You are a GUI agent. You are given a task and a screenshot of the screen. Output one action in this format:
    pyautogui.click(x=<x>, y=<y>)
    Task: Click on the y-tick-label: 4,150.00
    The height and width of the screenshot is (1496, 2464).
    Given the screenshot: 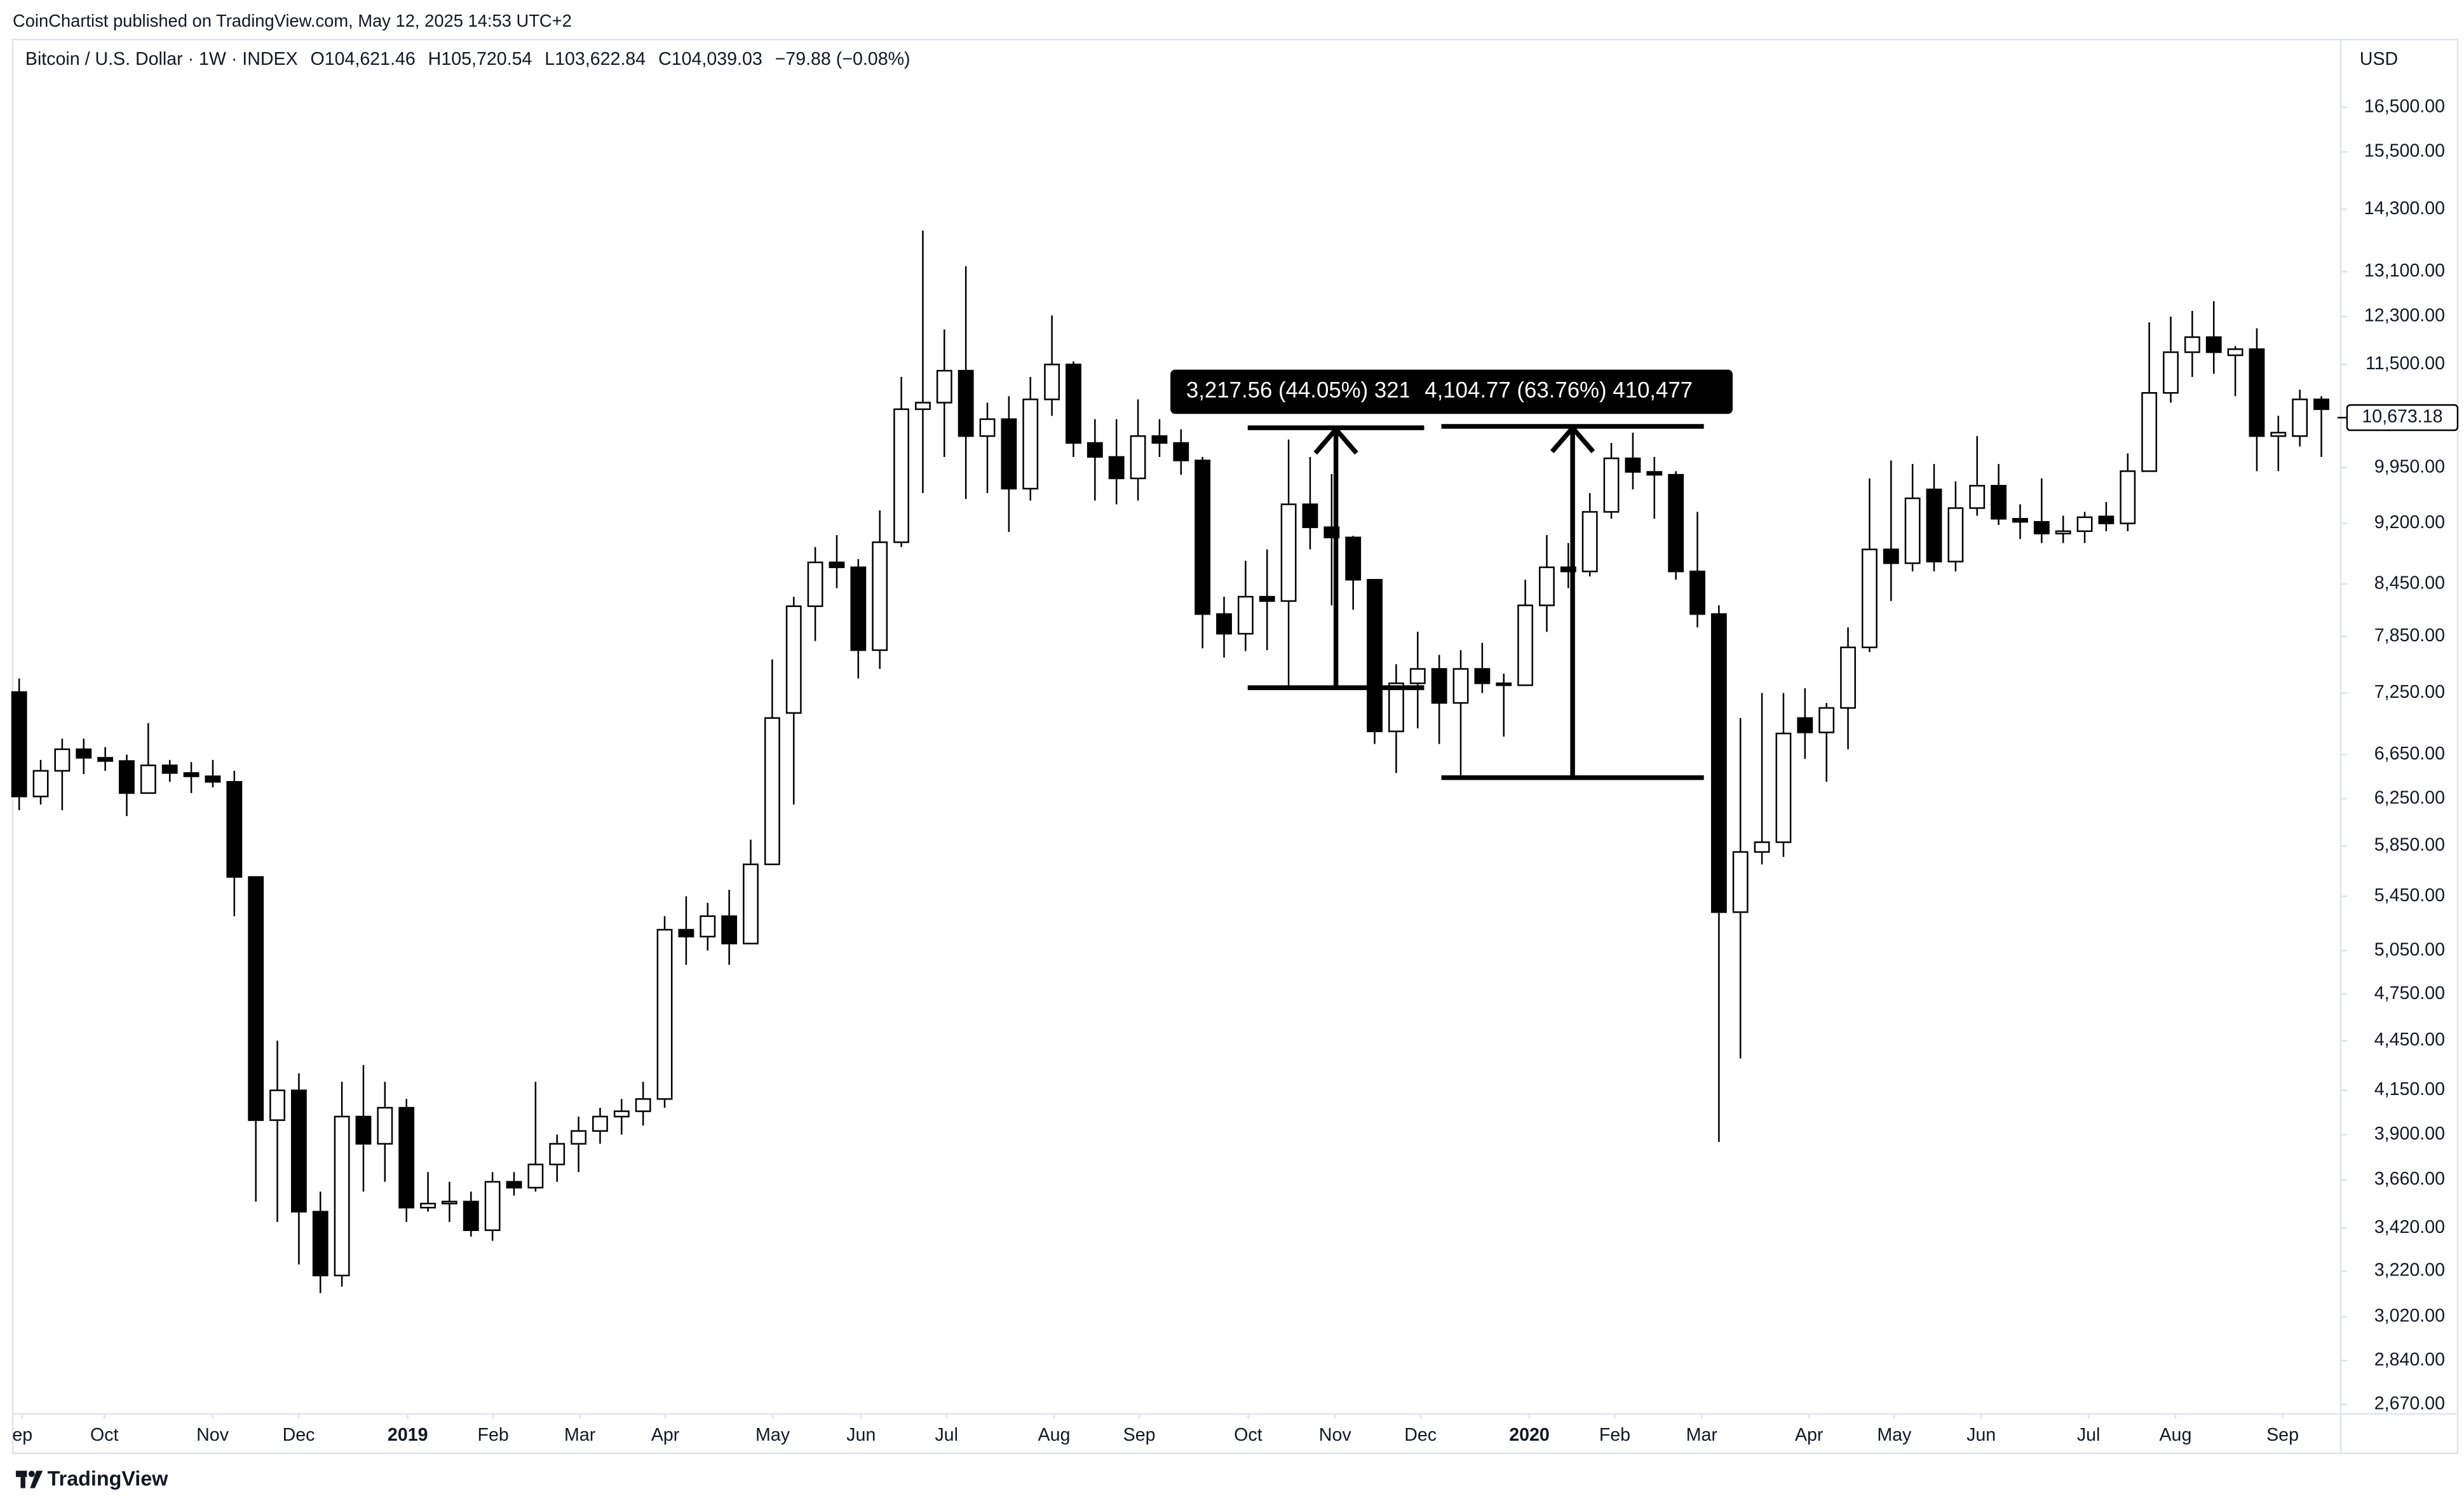 What is the action you would take?
    pyautogui.click(x=2410, y=1089)
    